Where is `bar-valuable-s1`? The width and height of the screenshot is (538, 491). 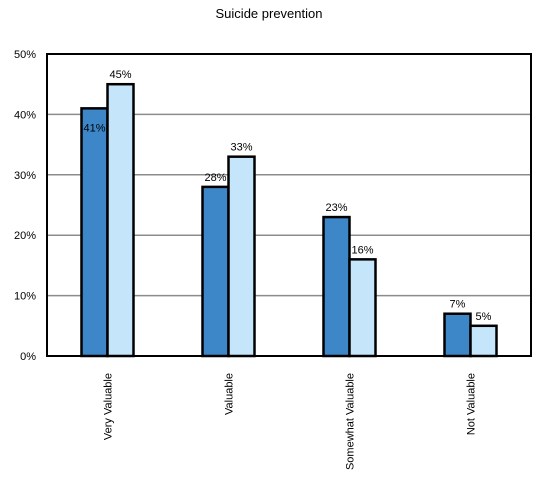
bar-valuable-s1 is located at coordinates (215, 271).